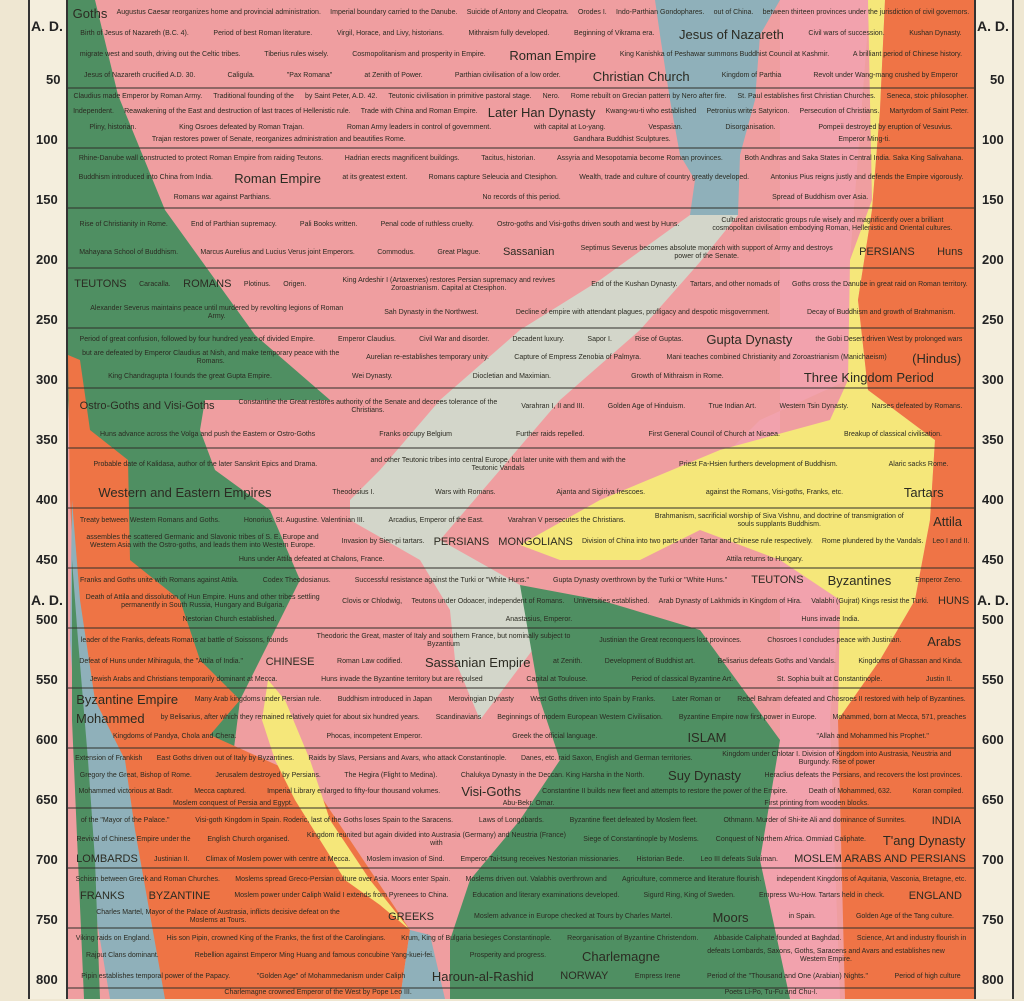  What do you see at coordinates (553, 406) in the screenshot?
I see `annotation-varahran: Varahran I, II and III.` at bounding box center [553, 406].